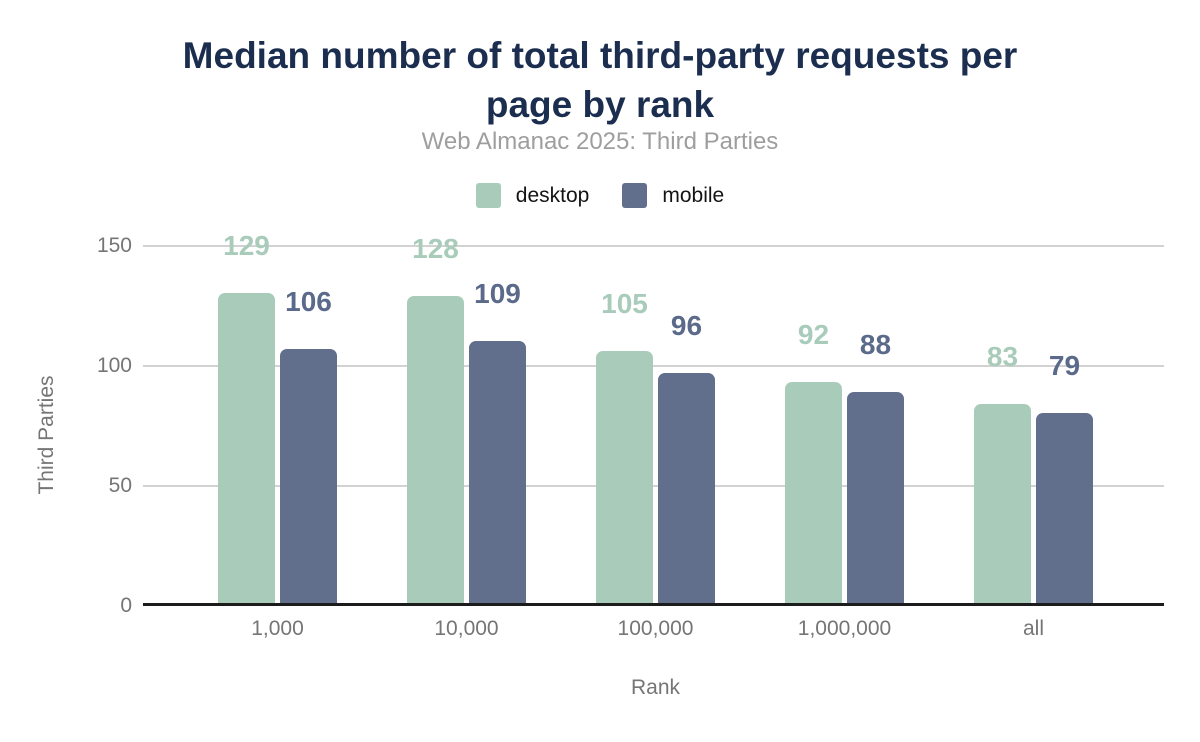 The height and width of the screenshot is (742, 1200). I want to click on bar-mobile-all, so click(1064, 508).